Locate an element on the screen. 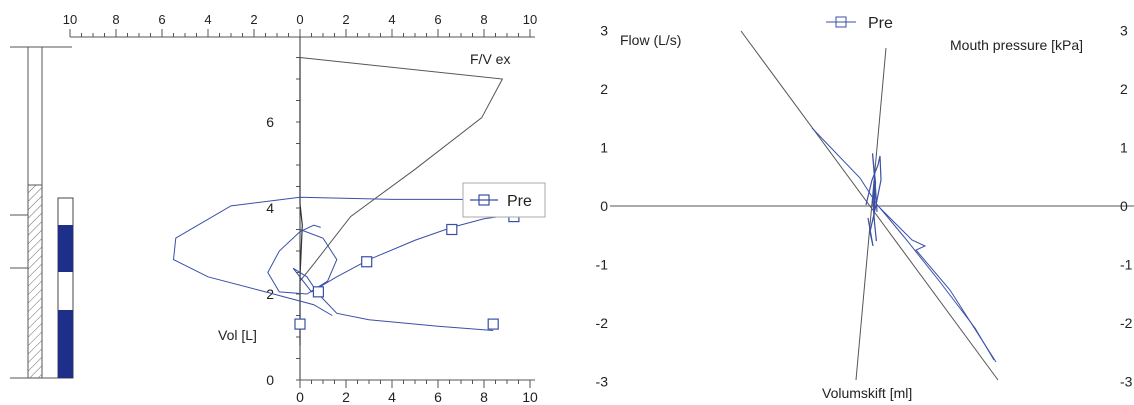 The image size is (1134, 405). left-y-tick-label: -2 is located at coordinates (602, 323).